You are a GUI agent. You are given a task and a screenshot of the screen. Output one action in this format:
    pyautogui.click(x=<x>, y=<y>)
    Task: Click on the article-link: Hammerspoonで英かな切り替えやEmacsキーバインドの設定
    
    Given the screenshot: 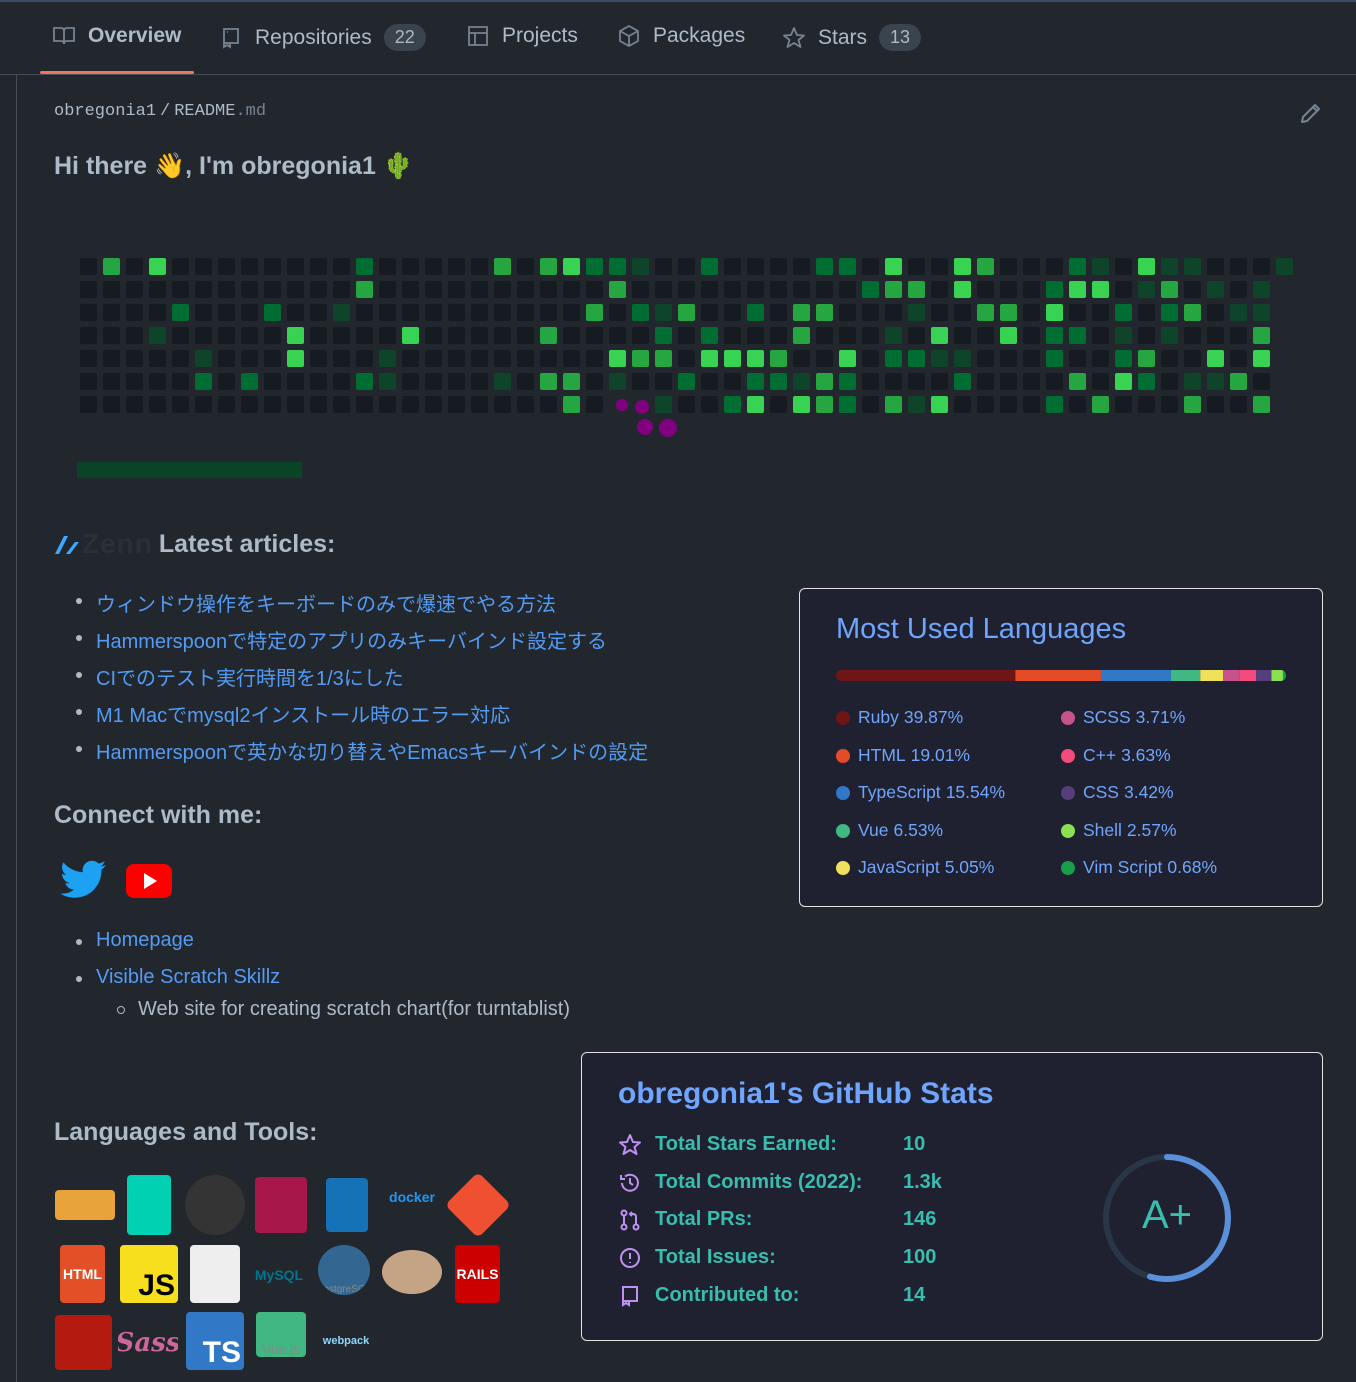 What is the action you would take?
    pyautogui.click(x=372, y=753)
    